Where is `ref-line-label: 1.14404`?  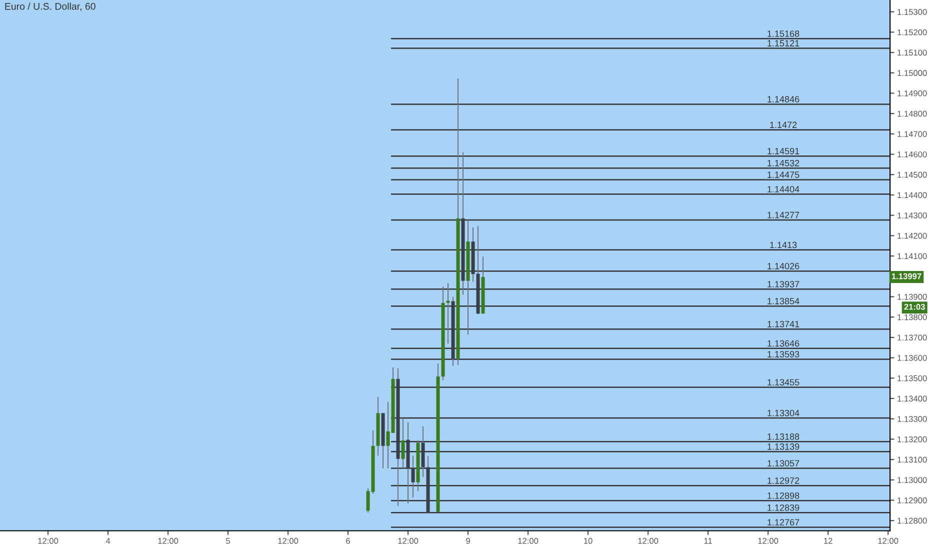
ref-line-label: 1.14404 is located at coordinates (784, 189).